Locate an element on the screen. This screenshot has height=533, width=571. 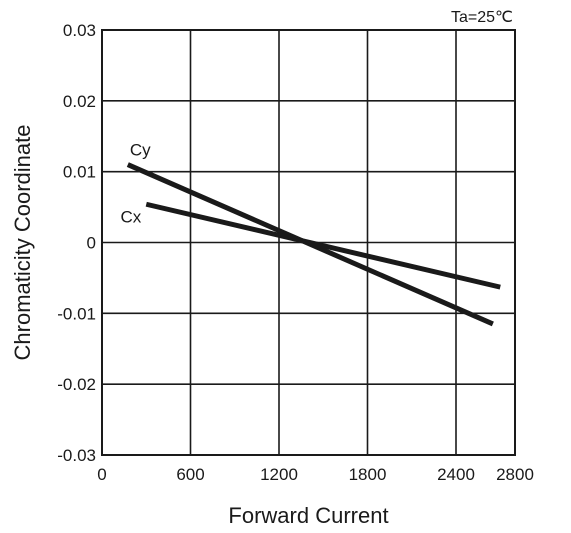
series-label-cx: Cx is located at coordinates (130, 216).